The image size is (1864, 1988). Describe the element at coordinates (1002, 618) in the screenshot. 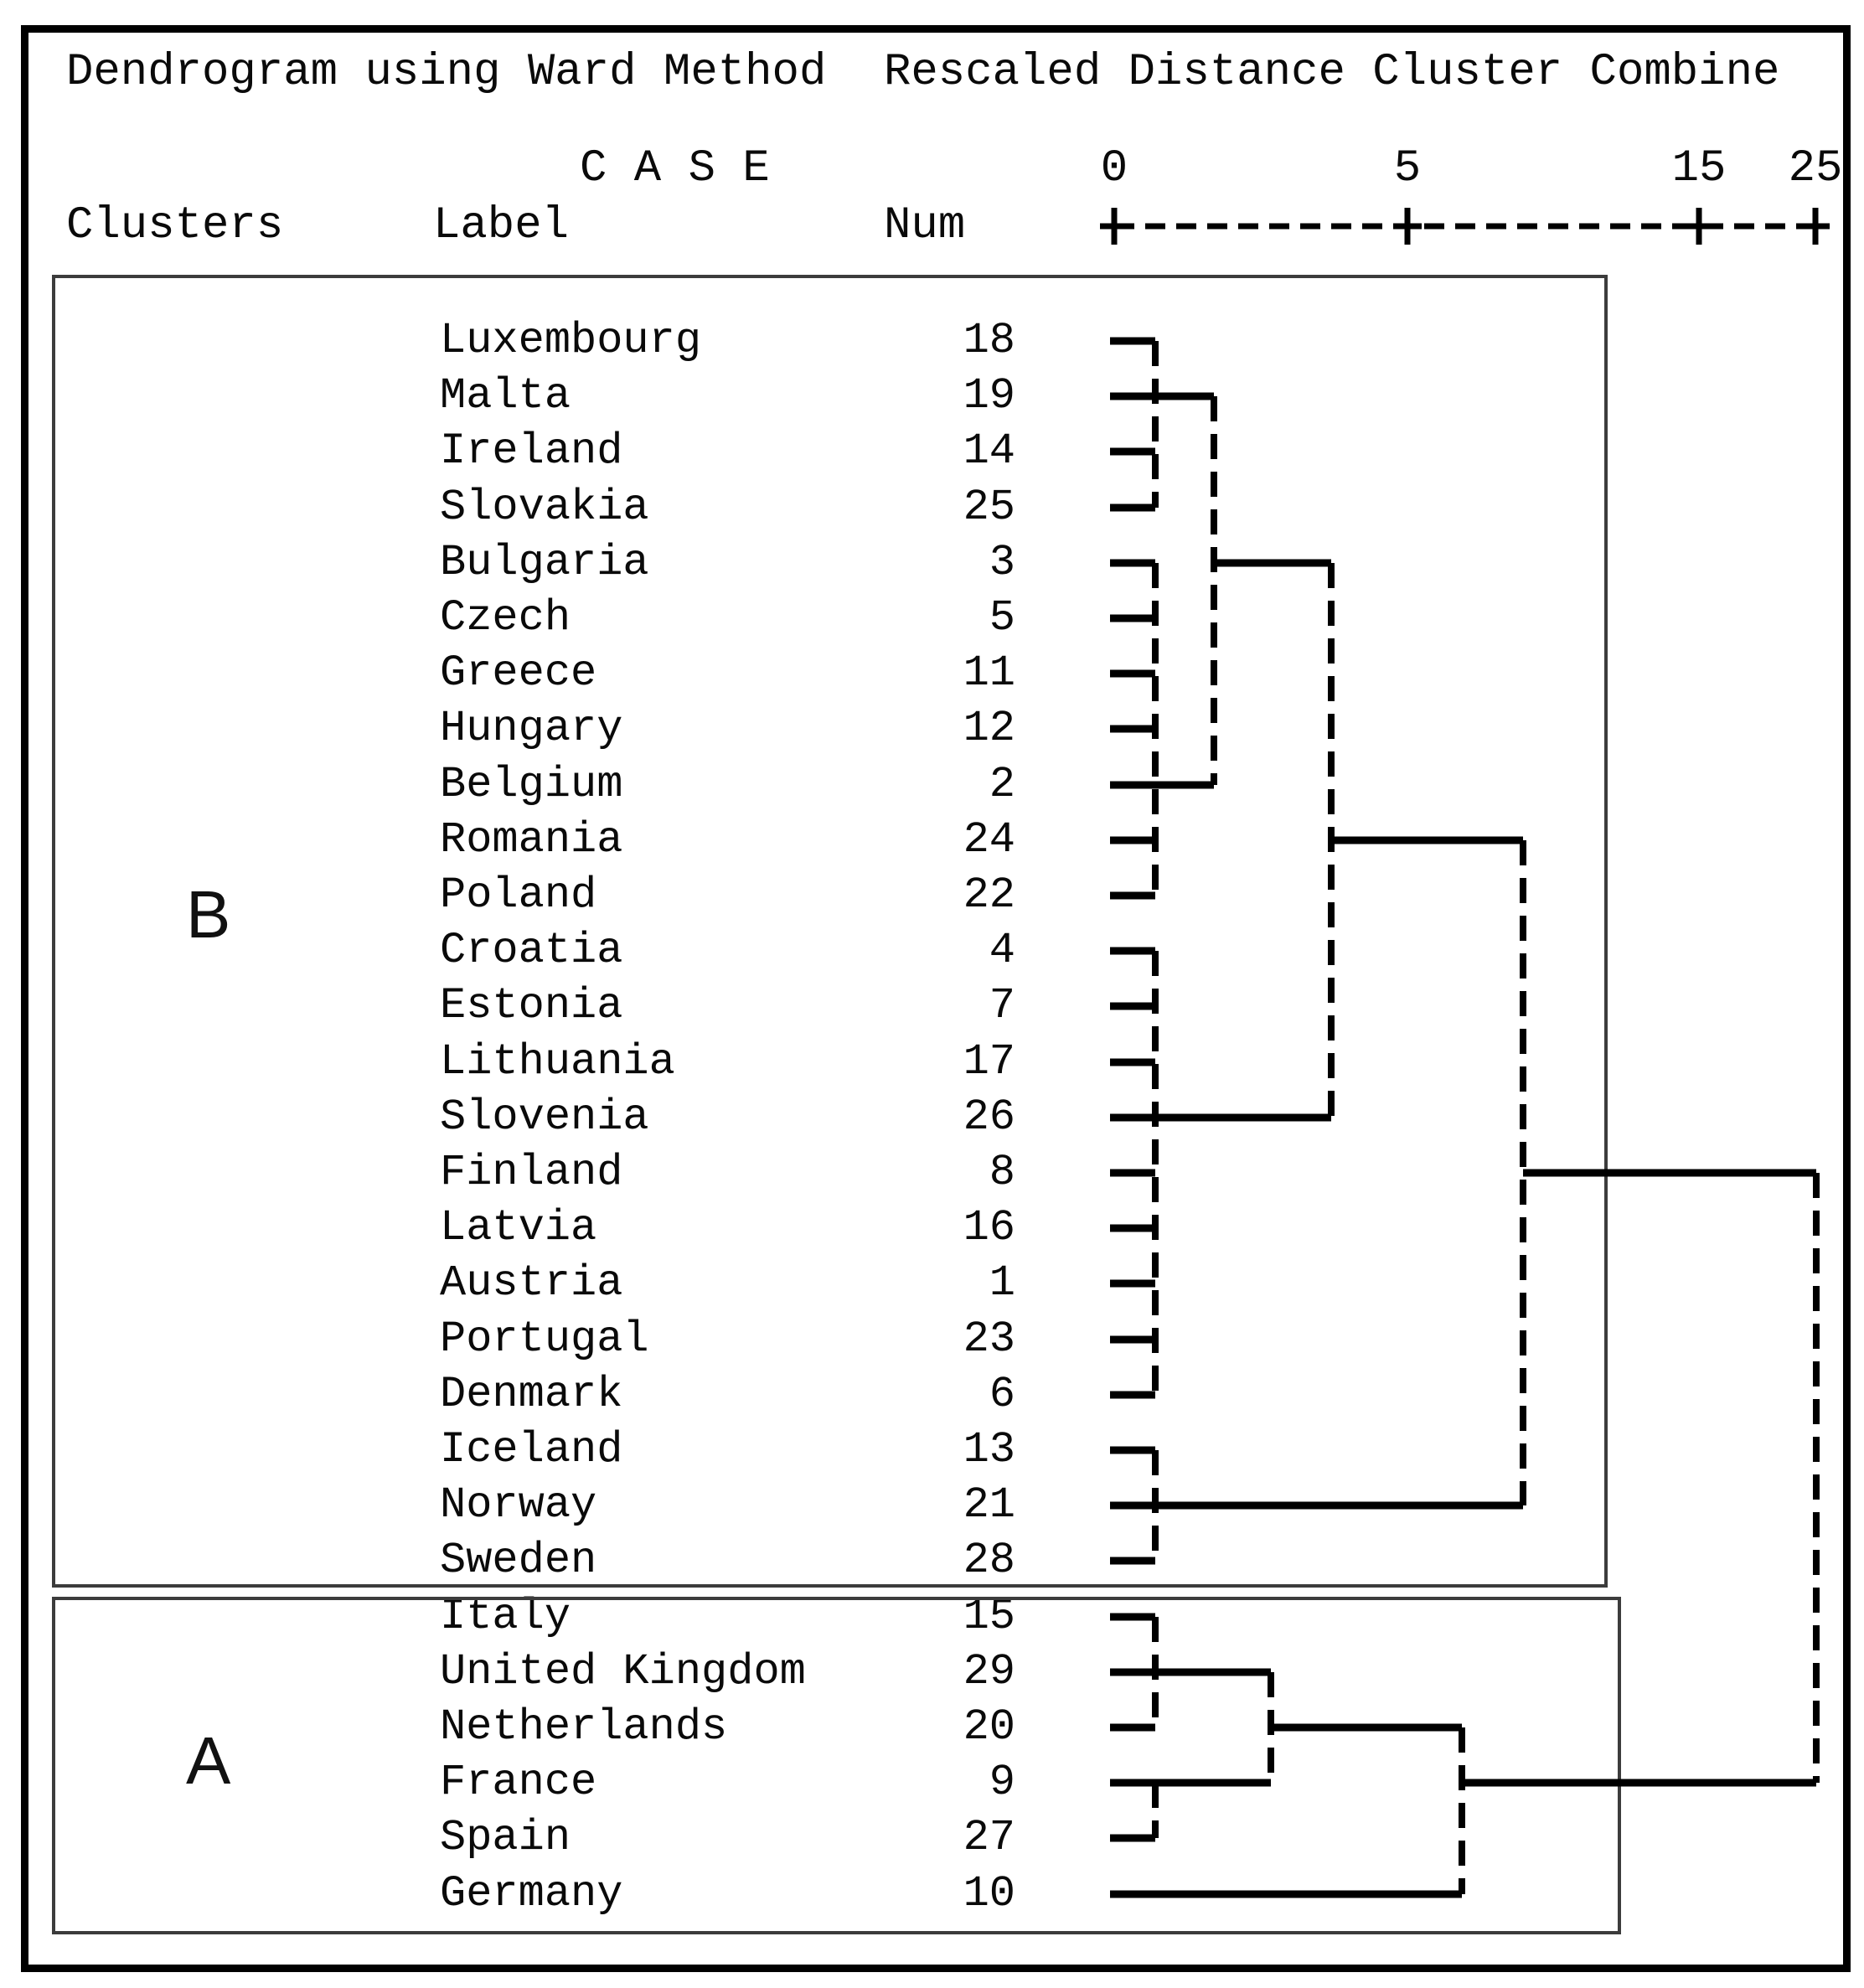

I see `case-num: 5` at that location.